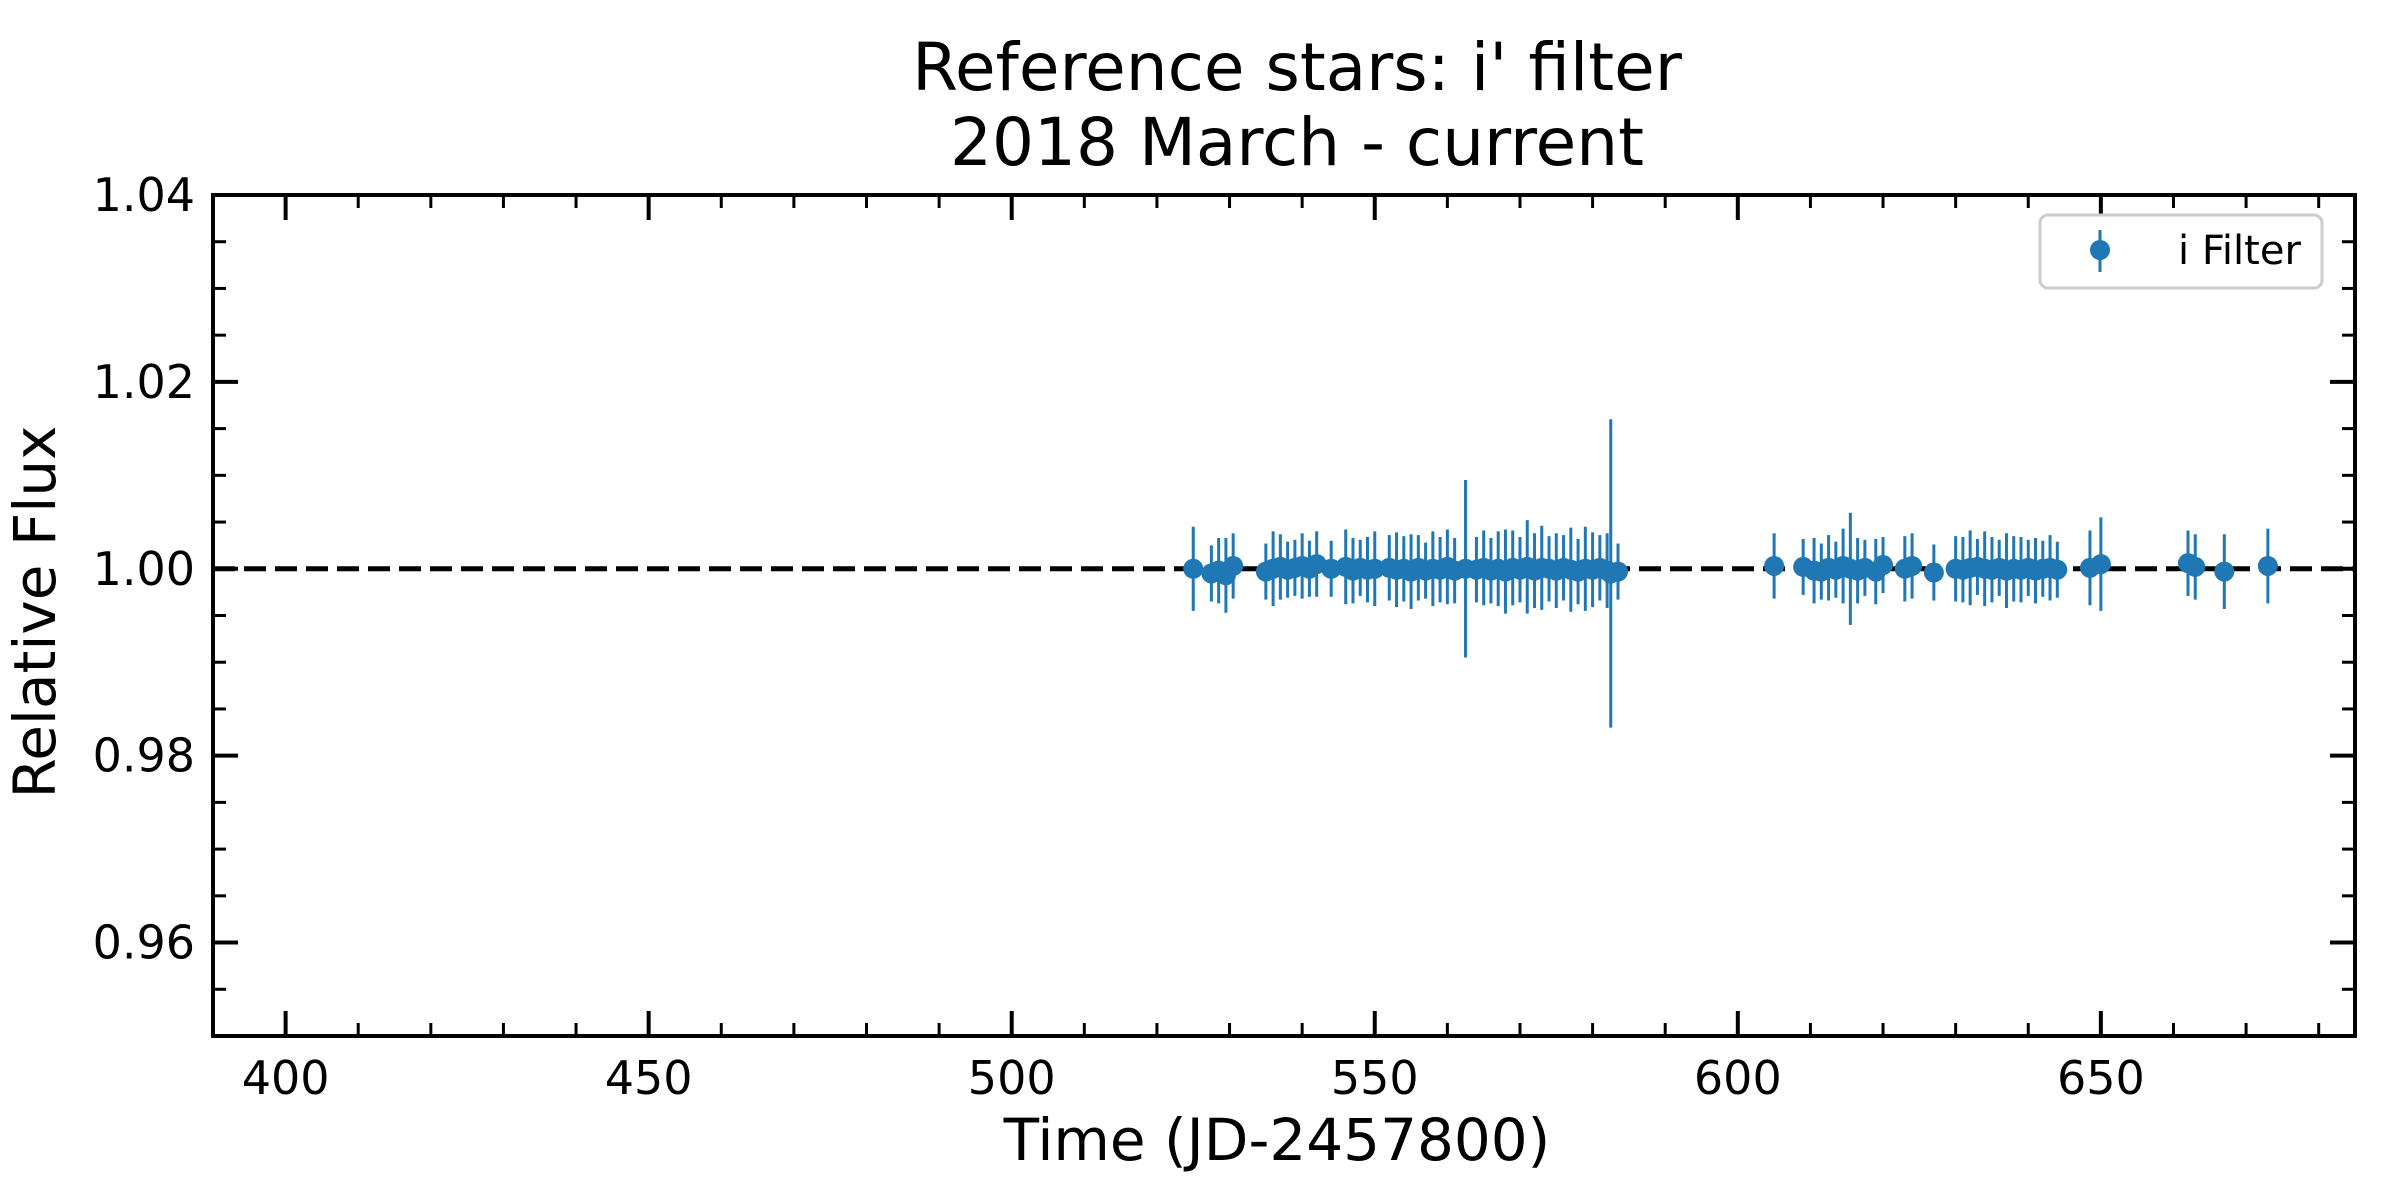 The width and height of the screenshot is (2400, 1200). Describe the element at coordinates (1297, 142) in the screenshot. I see `chart-subtitle: 2018 March - current` at that location.